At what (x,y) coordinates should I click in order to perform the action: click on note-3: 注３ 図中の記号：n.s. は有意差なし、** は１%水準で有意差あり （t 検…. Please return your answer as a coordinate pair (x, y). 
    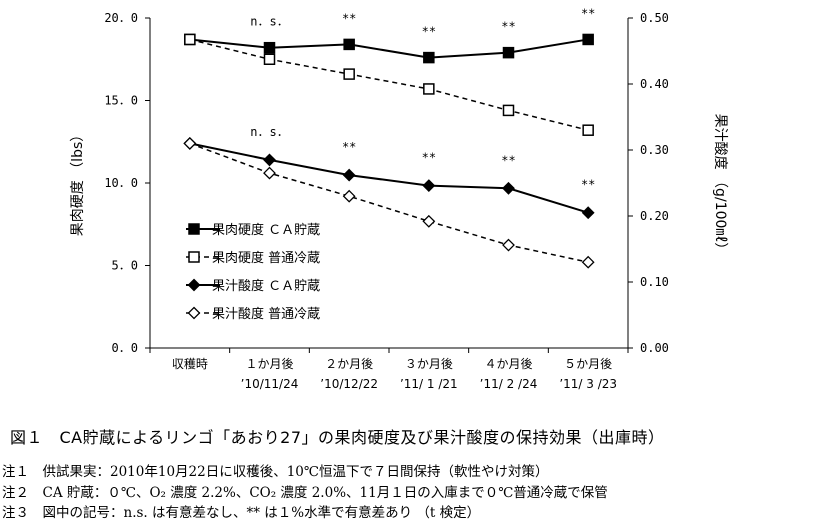
    Looking at the image, I should click on (241, 513).